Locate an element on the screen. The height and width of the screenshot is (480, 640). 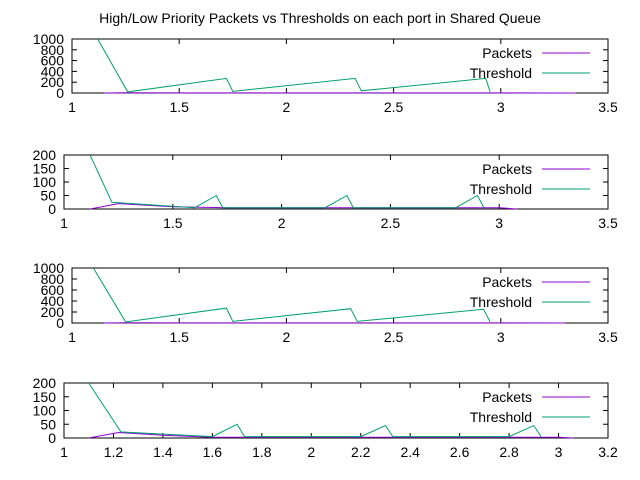
x-tick-label: 1.4 is located at coordinates (163, 452).